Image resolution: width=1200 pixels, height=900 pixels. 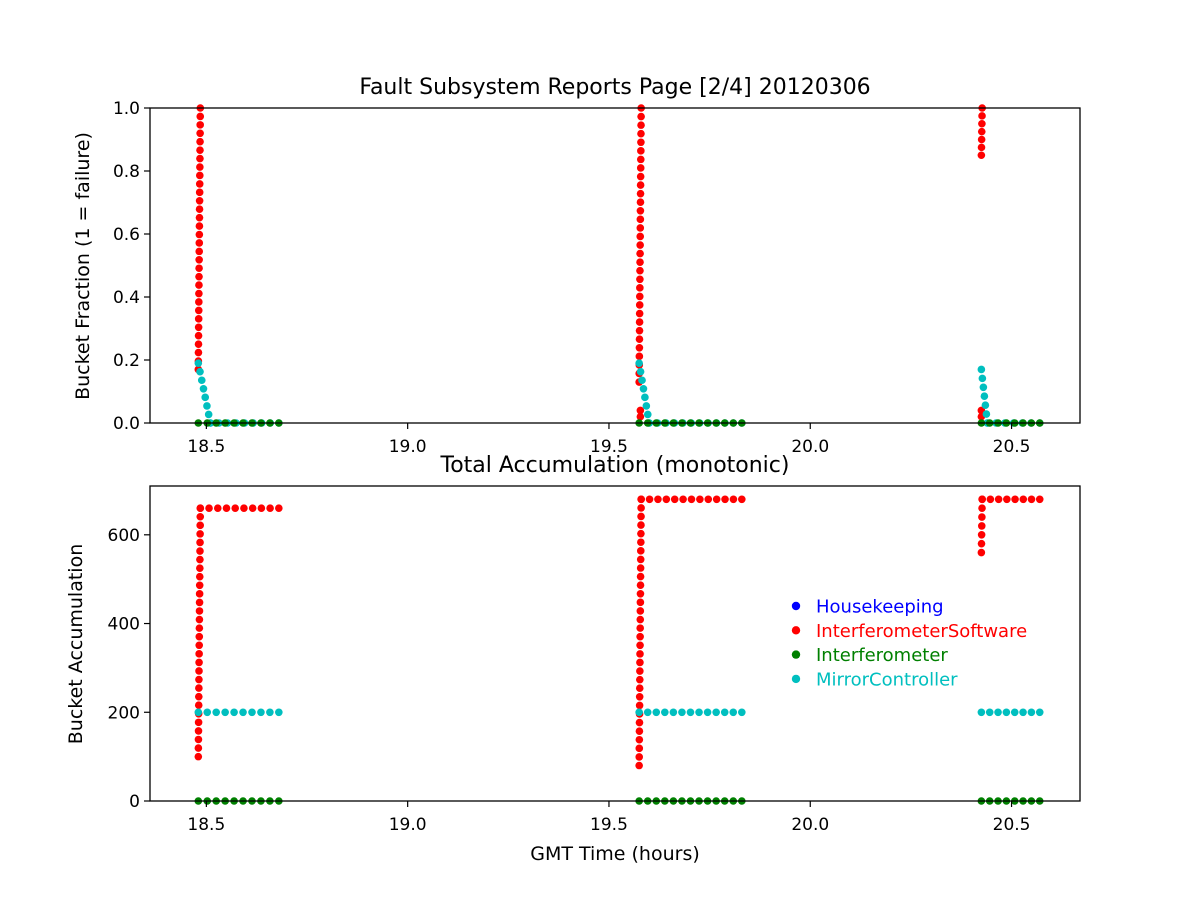 What do you see at coordinates (408, 825) in the screenshot?
I see `x-tick-label: 19.0` at bounding box center [408, 825].